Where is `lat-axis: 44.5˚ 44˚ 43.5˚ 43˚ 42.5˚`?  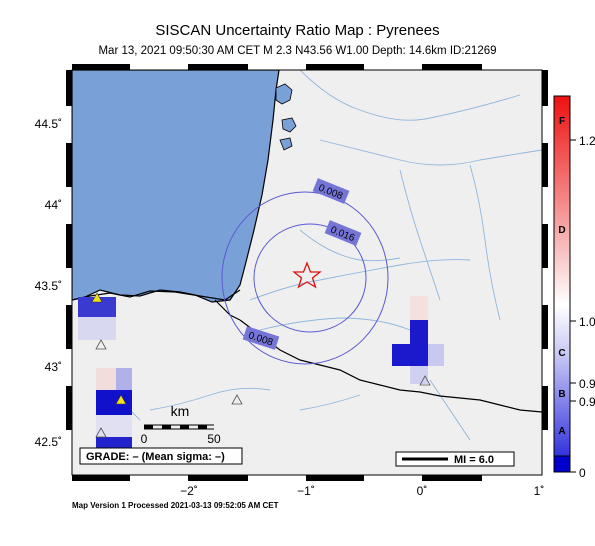 lat-axis: 44.5˚ 44˚ 43.5˚ 43˚ 42.5˚ is located at coordinates (48, 283).